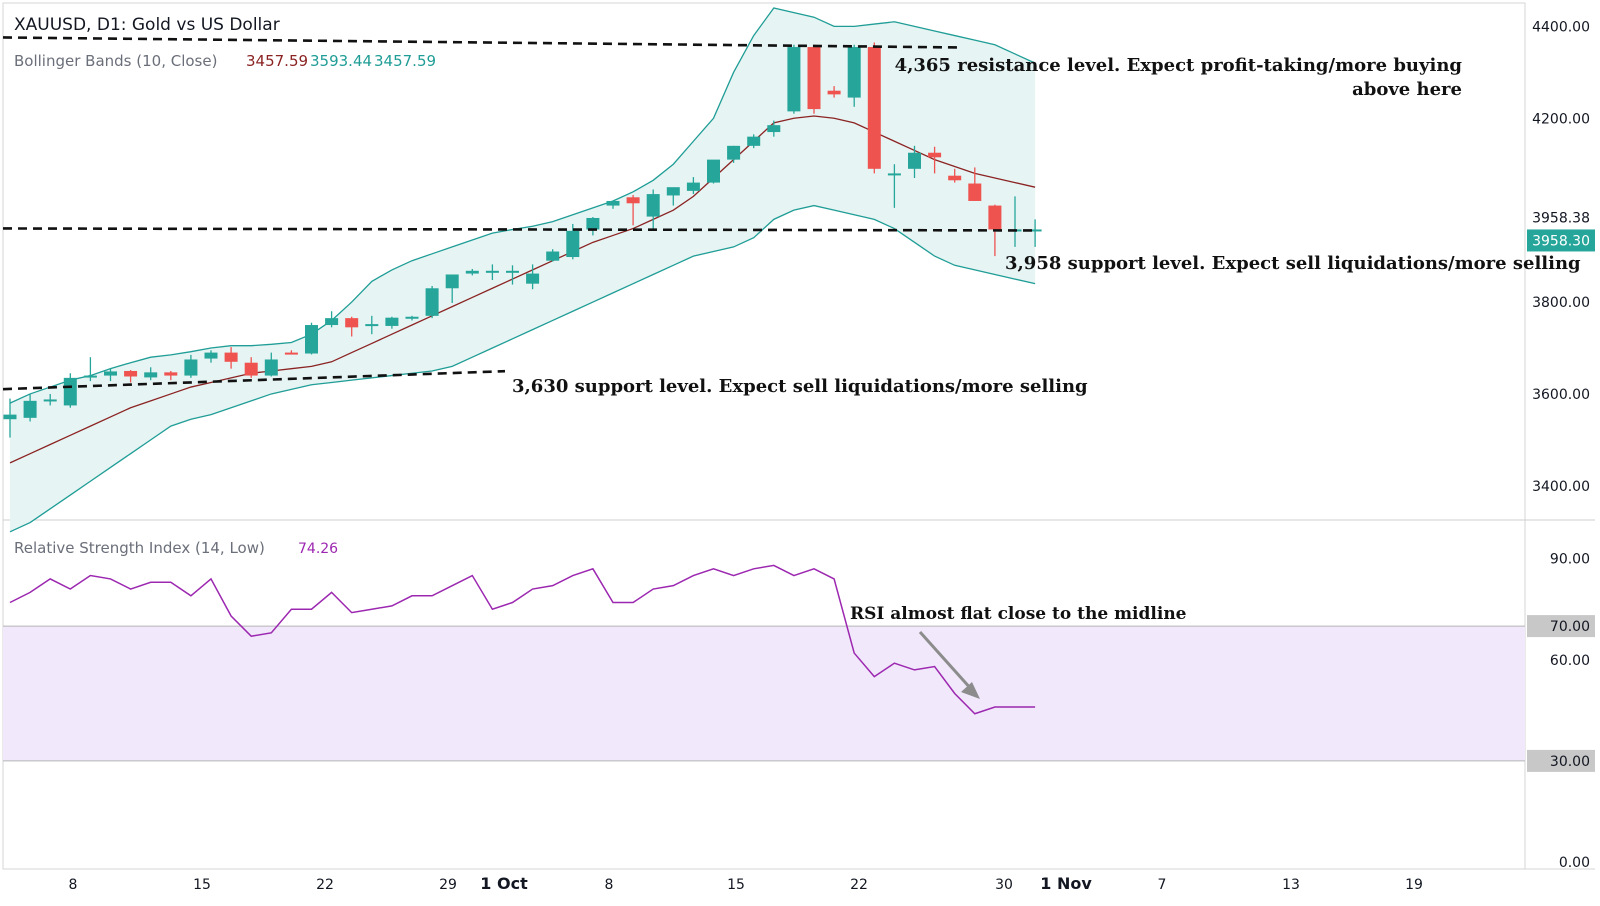  I want to click on rsi-annotation: RSI almost flat close to the midline, so click(1018, 614).